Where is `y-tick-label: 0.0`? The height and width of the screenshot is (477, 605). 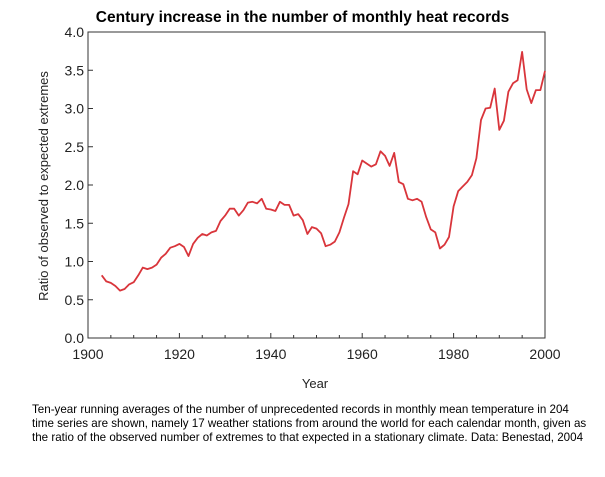 y-tick-label: 0.0 is located at coordinates (75, 338).